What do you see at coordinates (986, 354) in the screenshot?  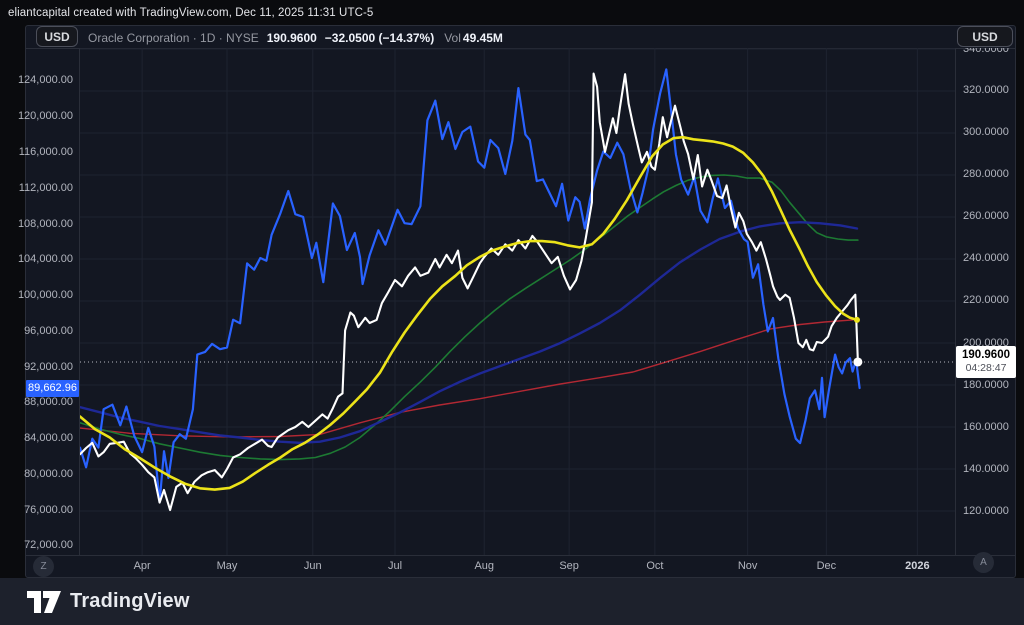 I see `current-price-text: 190.9600` at bounding box center [986, 354].